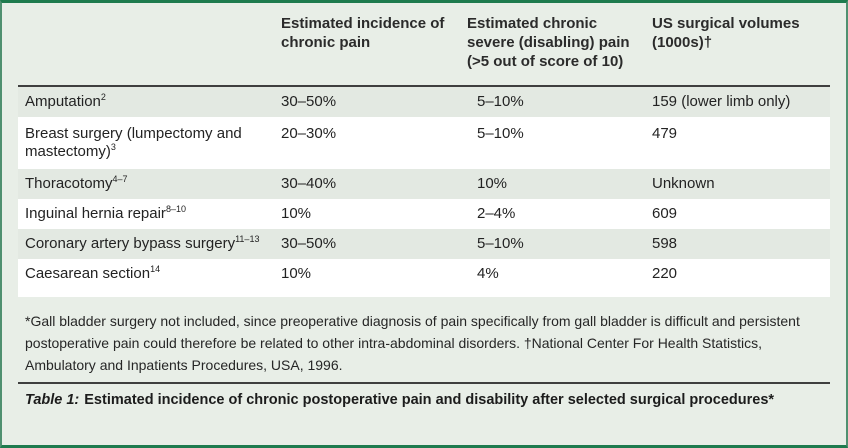 The width and height of the screenshot is (848, 448). I want to click on volume-cell: 479, so click(665, 133).